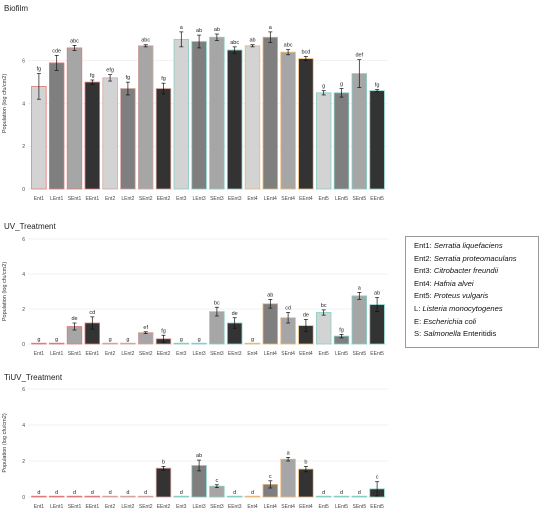  What do you see at coordinates (252, 340) in the screenshot?
I see `panel-2-significance-letter-Ent4: g` at bounding box center [252, 340].